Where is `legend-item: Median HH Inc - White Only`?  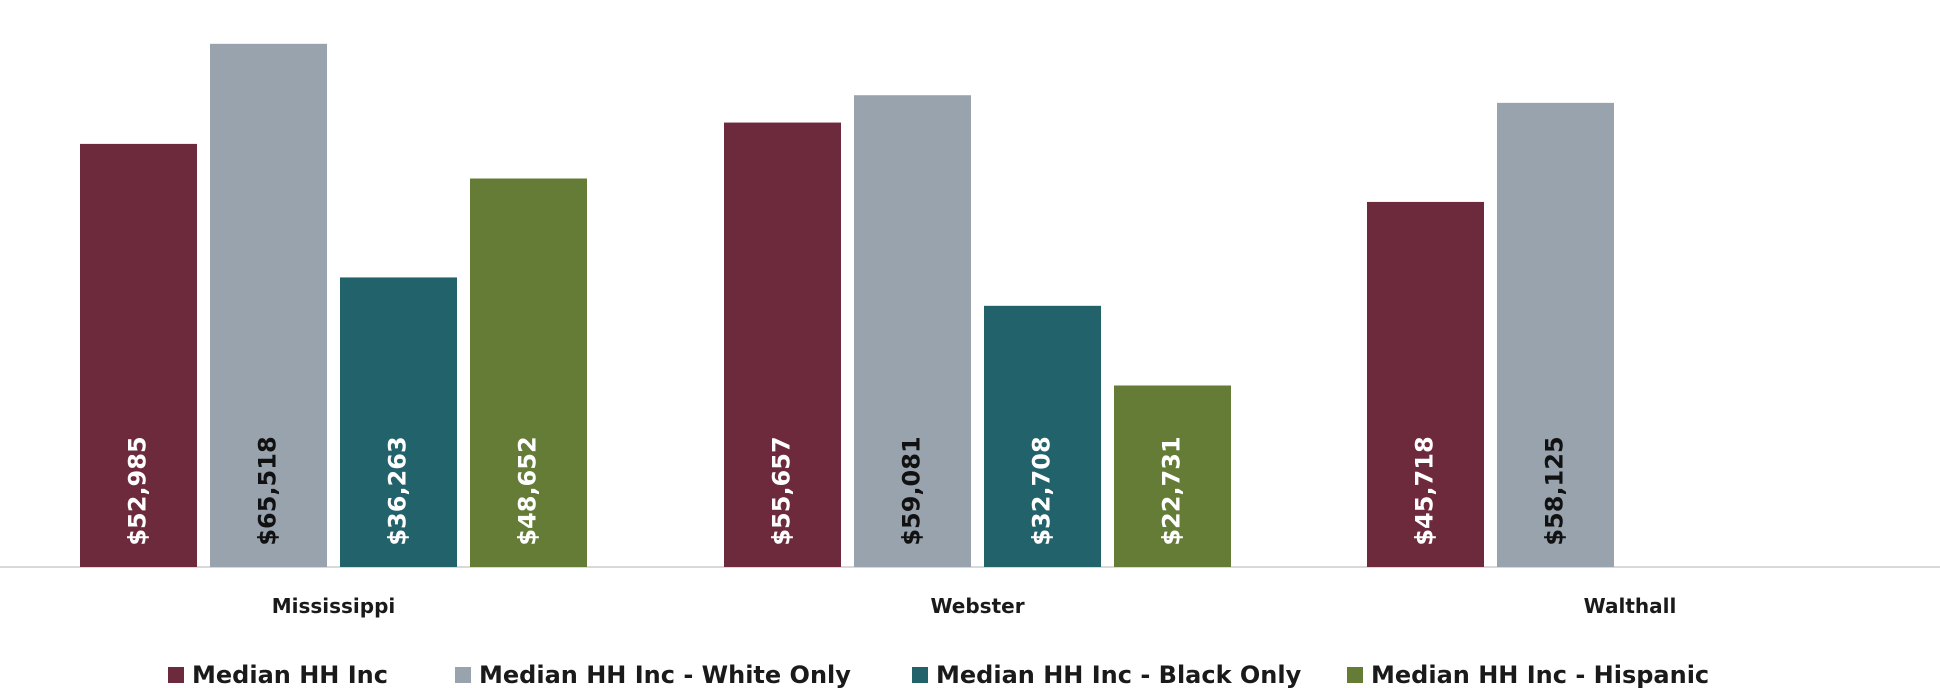
legend-item: Median HH Inc - White Only is located at coordinates (653, 674).